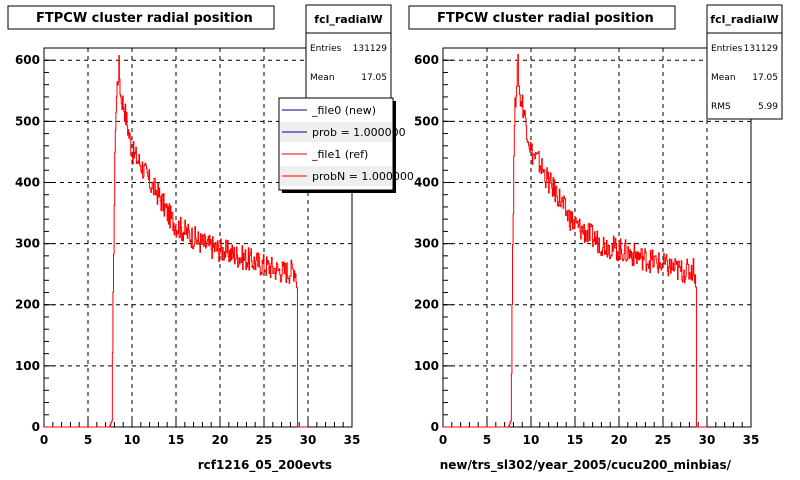 This screenshot has height=480, width=800. What do you see at coordinates (586, 465) in the screenshot?
I see `x-axis-label: new/trs_sl302/year_2005/cucu200_minbias/` at bounding box center [586, 465].